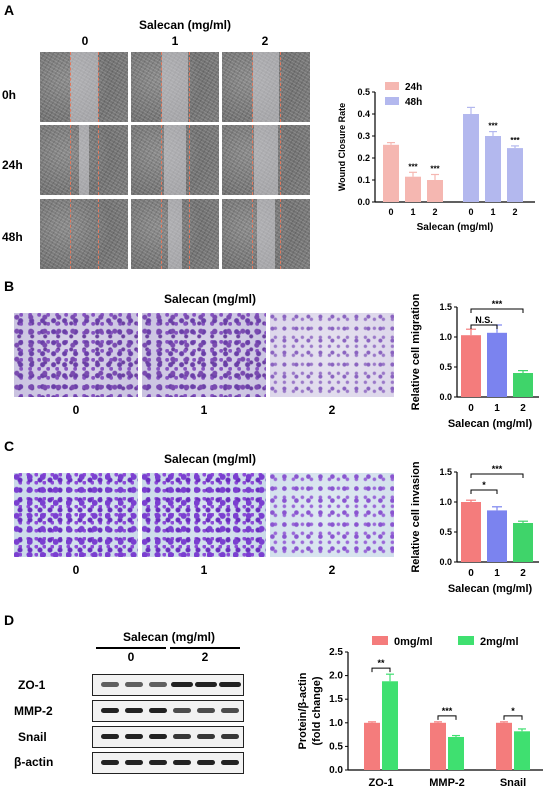  I want to click on wound-image-r1-c1, so click(175, 160).